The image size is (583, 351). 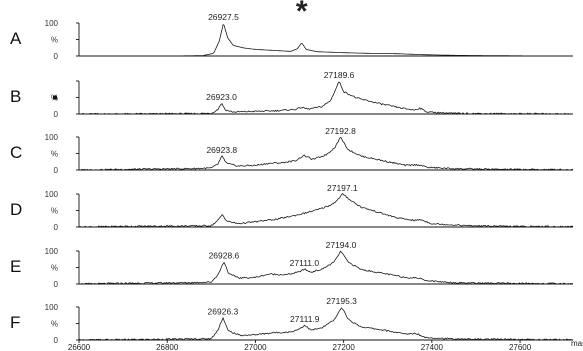 I want to click on spectrum-line-e, so click(x=326, y=267).